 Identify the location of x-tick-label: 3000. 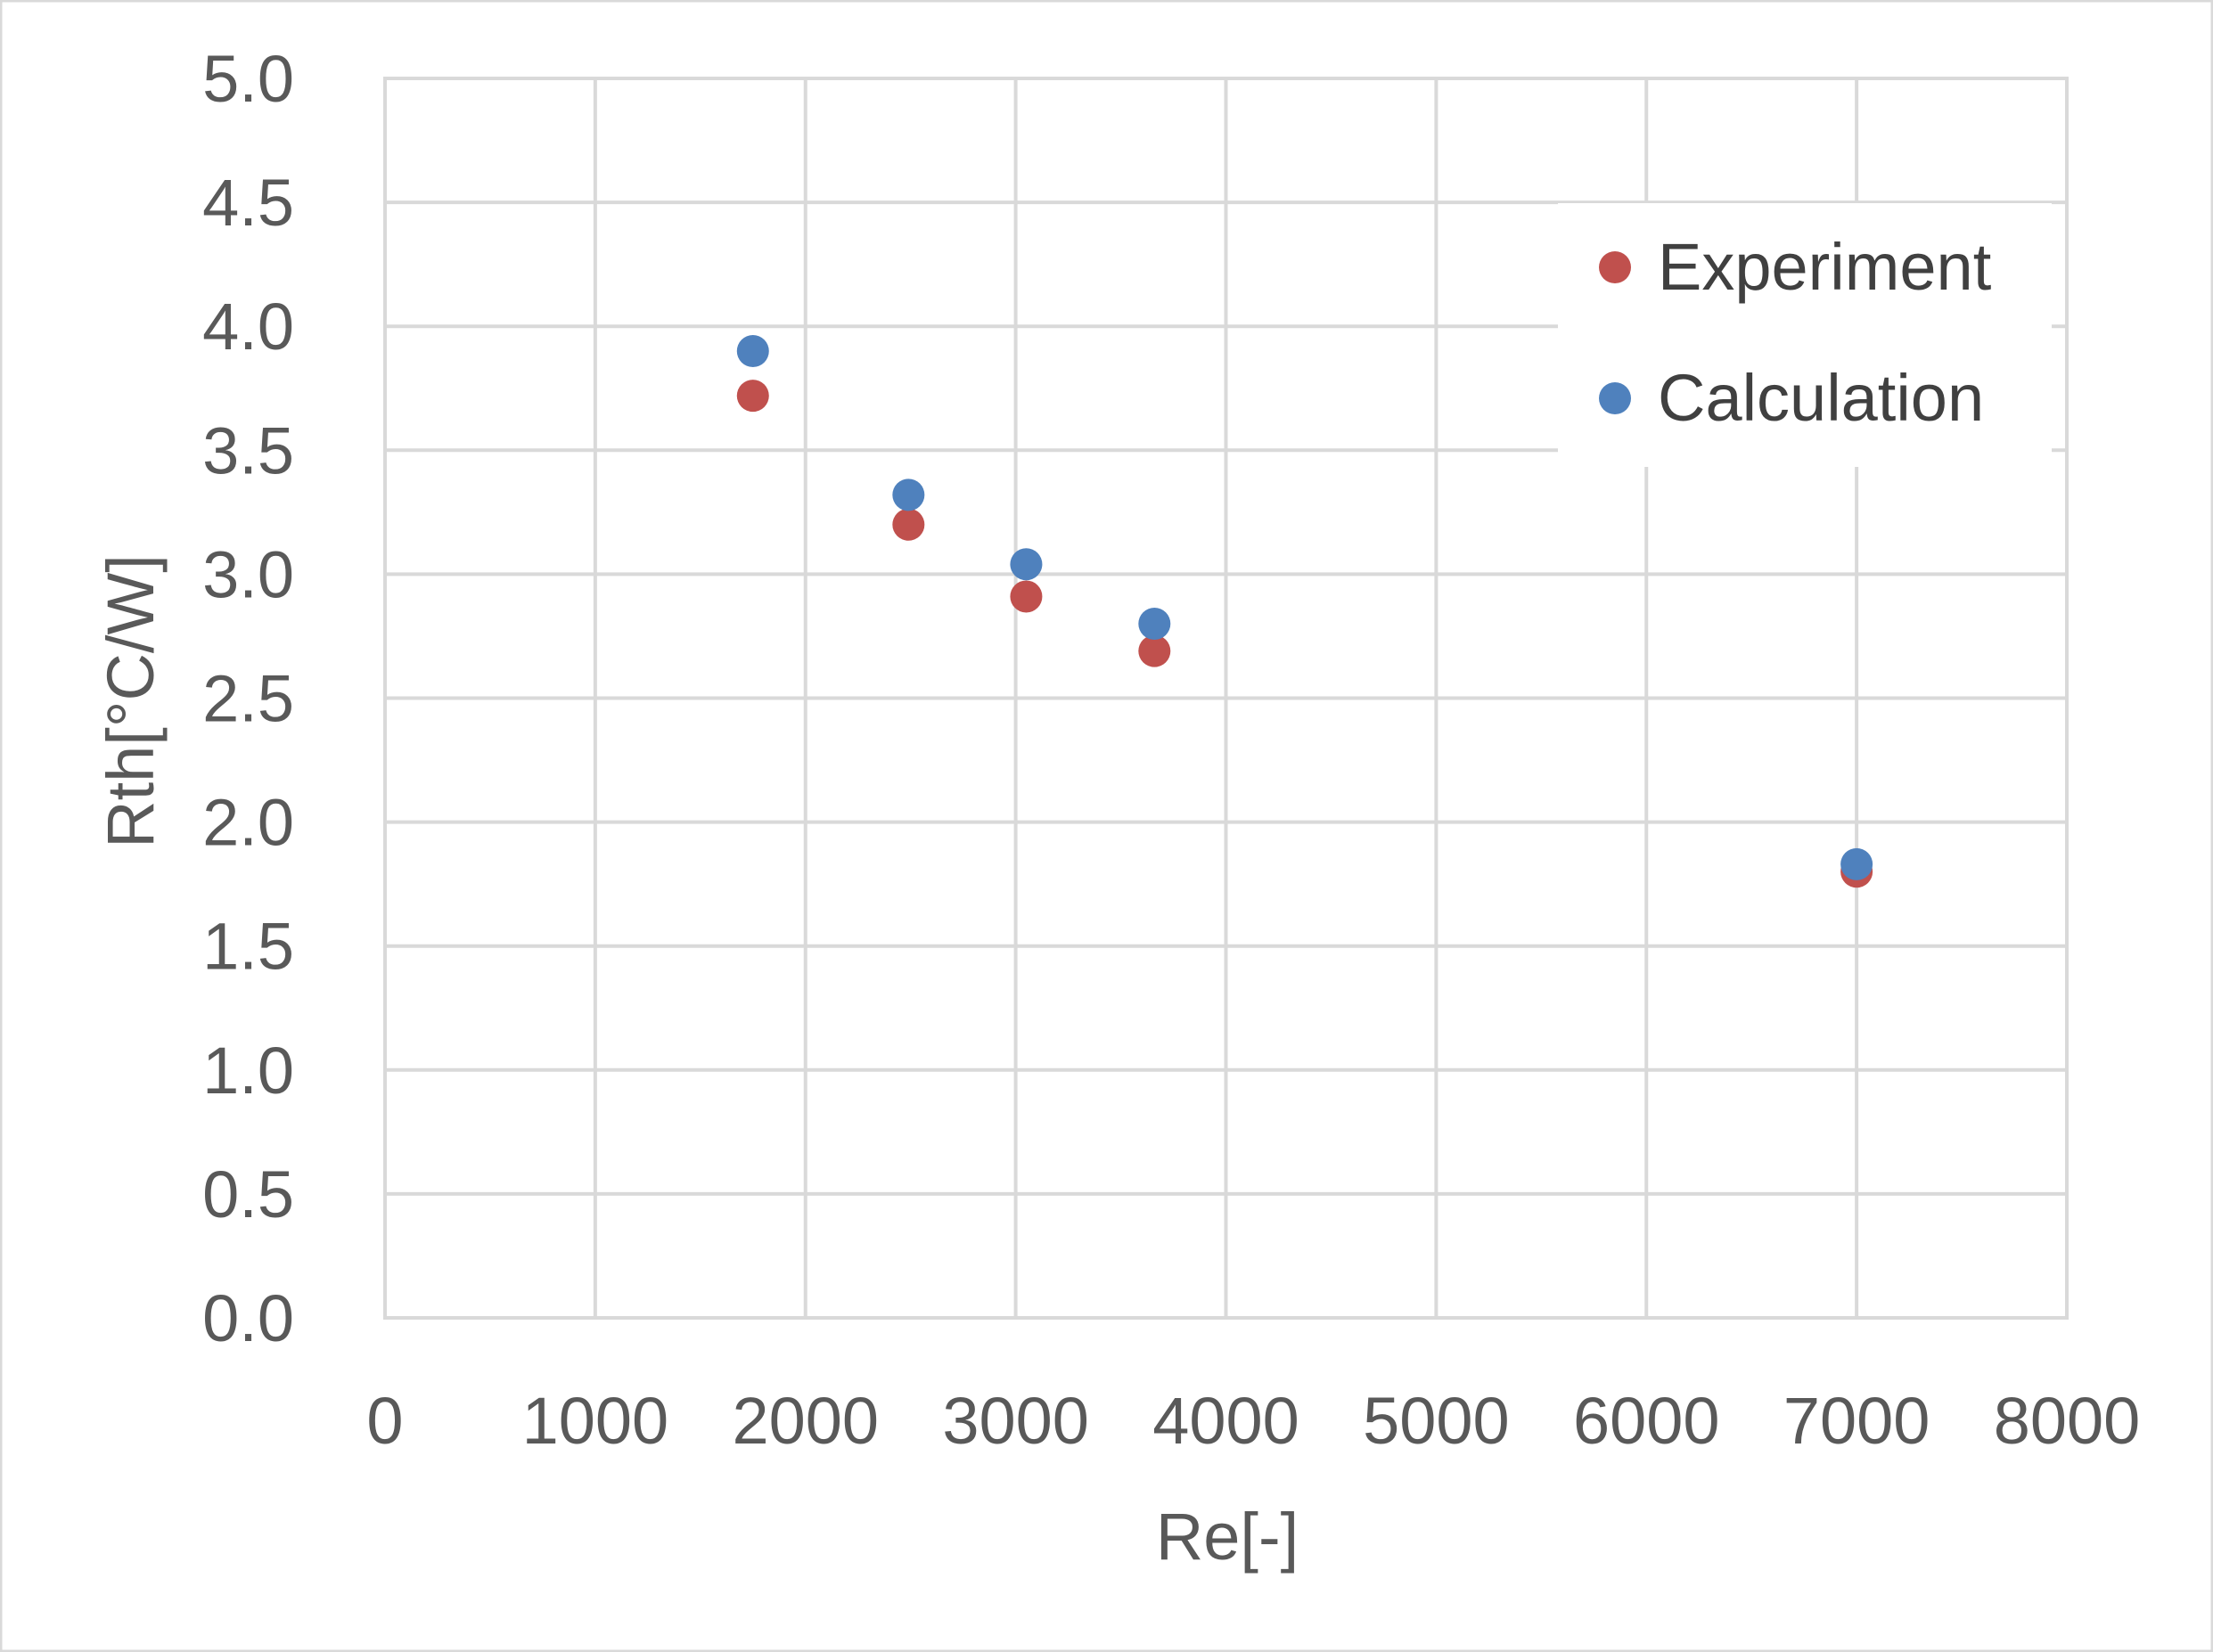
(1016, 1421).